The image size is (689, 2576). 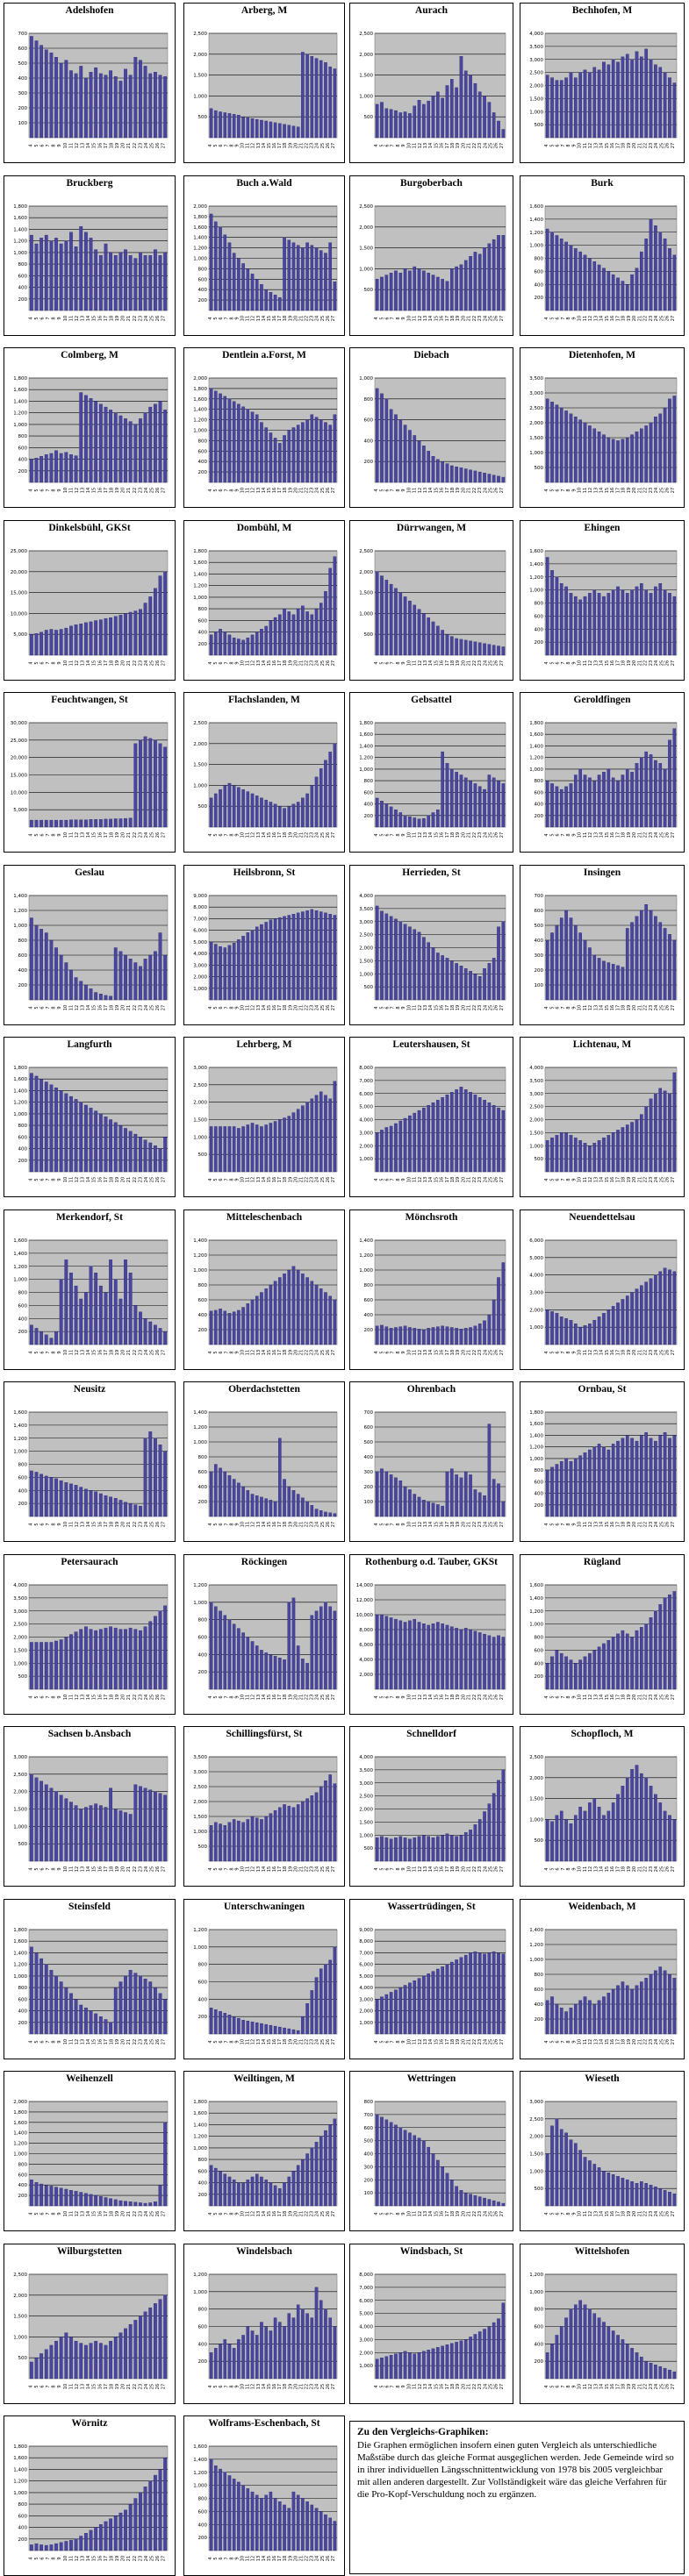 I want to click on y-tick-label: 1,000, so click(x=20, y=1976).